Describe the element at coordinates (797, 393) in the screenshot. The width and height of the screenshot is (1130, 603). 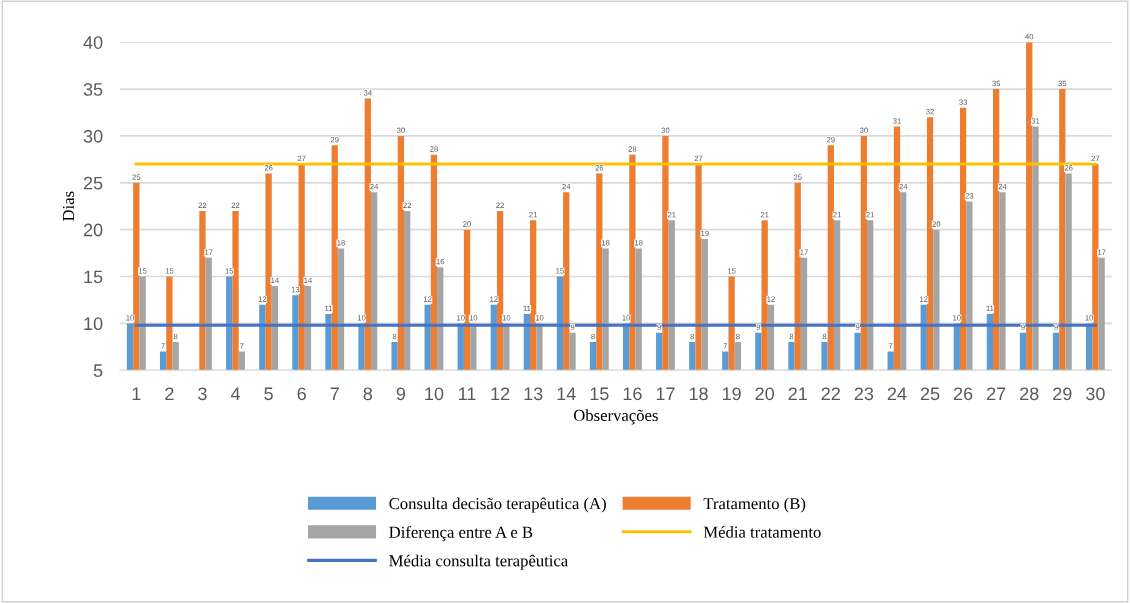
I see `x-tick-label: 21` at that location.